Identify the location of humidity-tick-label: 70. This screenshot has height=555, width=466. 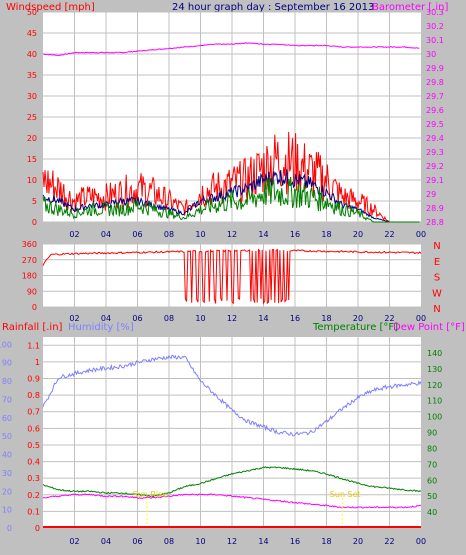
(7, 399).